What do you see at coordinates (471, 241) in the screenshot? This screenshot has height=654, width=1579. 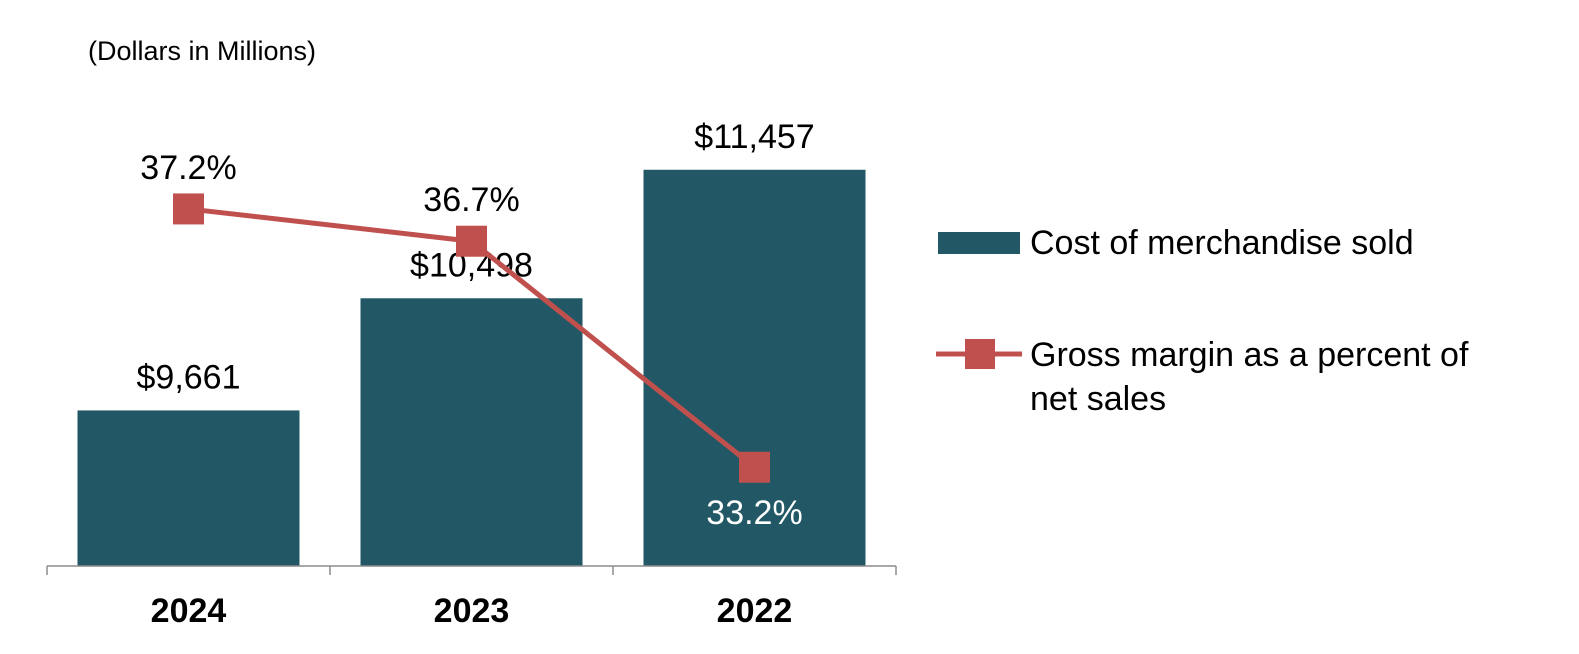 I see `margin-marker-2023` at bounding box center [471, 241].